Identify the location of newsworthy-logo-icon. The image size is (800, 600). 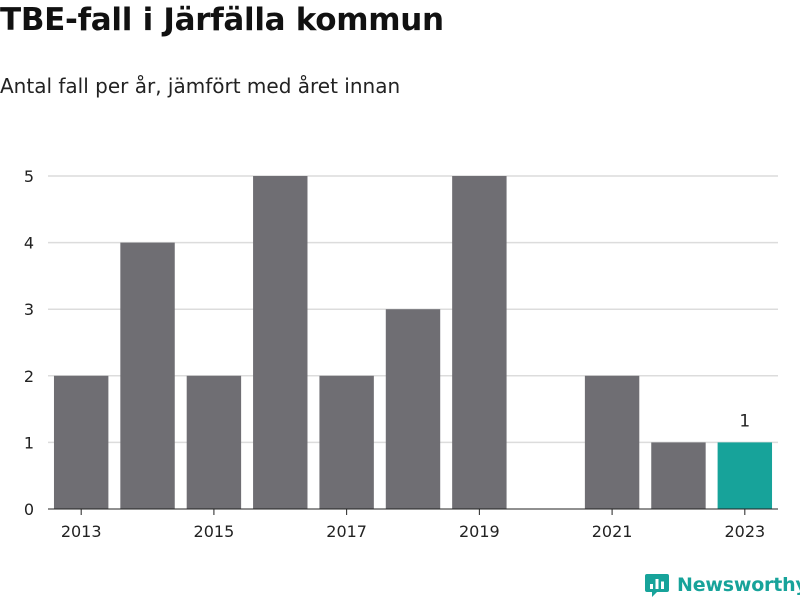
(657, 585).